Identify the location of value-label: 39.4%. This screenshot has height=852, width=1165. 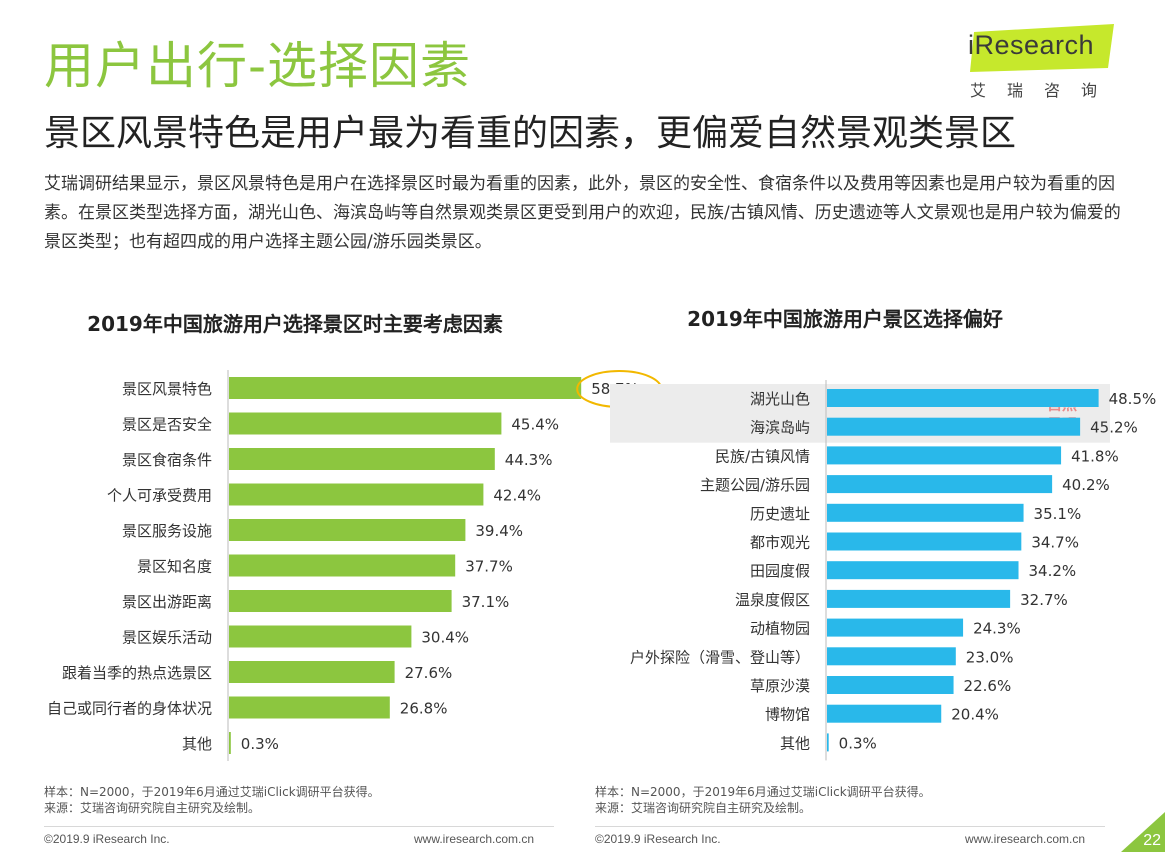
(499, 531).